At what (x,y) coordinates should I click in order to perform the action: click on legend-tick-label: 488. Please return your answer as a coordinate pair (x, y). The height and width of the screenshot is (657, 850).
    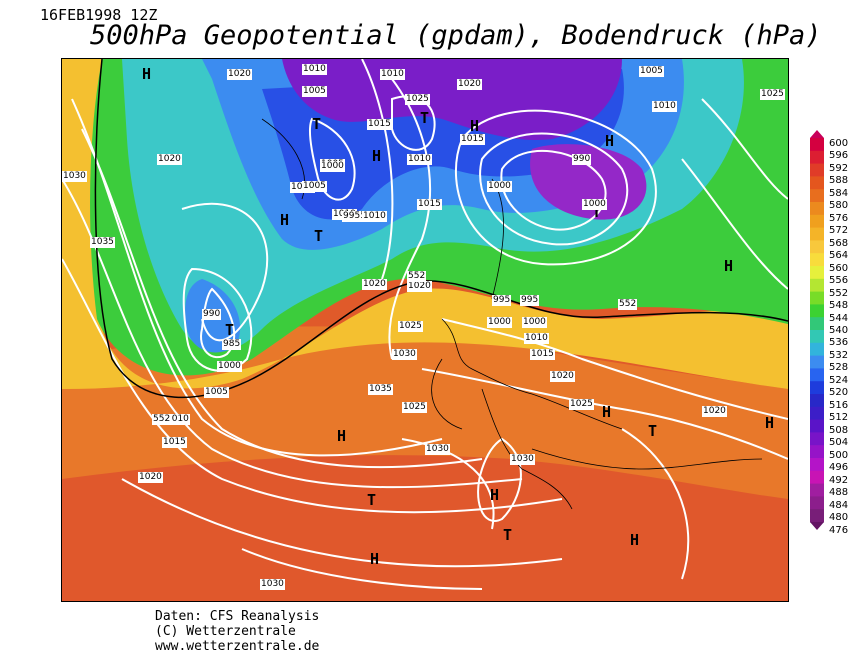
    Looking at the image, I should click on (839, 493).